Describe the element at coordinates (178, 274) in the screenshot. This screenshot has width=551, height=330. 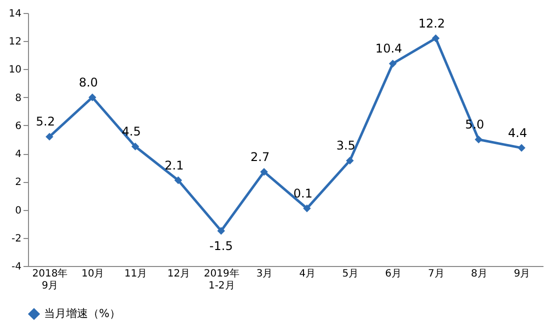
I see `x-tick-label: 12月` at that location.